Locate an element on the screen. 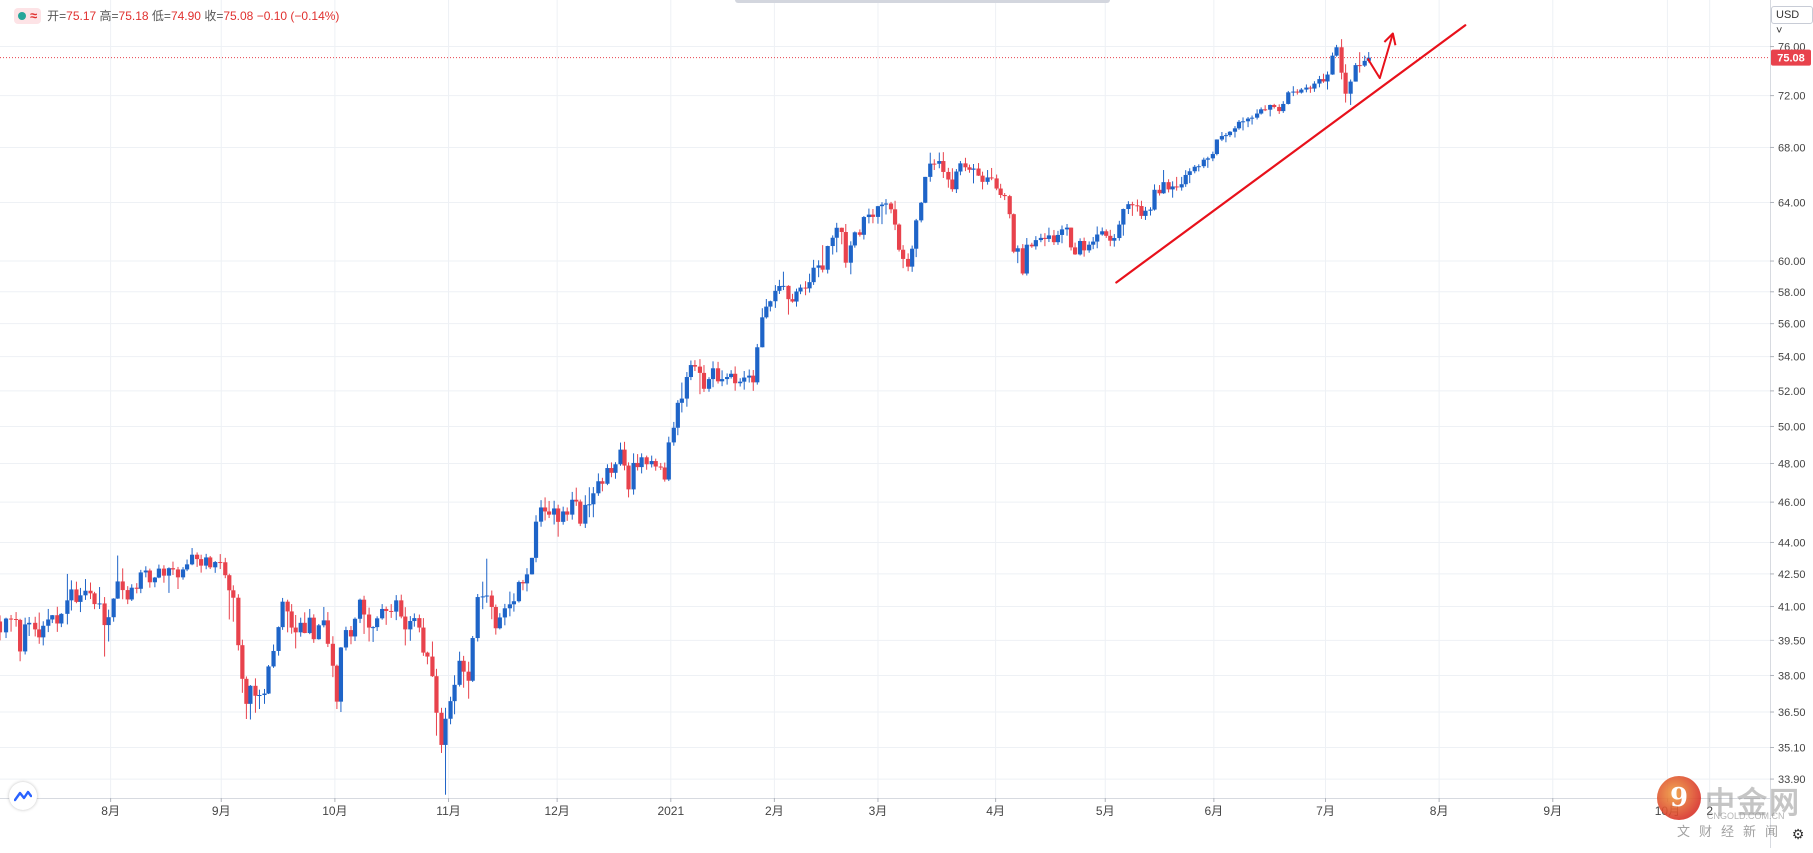 This screenshot has width=1813, height=853. top-toolbar-handle is located at coordinates (922, 1).